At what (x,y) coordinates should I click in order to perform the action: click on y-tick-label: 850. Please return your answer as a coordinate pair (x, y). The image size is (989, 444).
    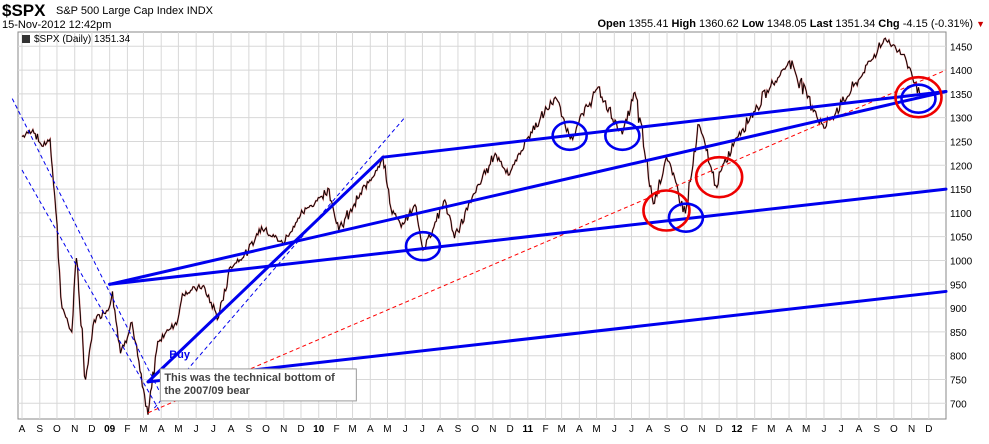
    Looking at the image, I should click on (958, 333).